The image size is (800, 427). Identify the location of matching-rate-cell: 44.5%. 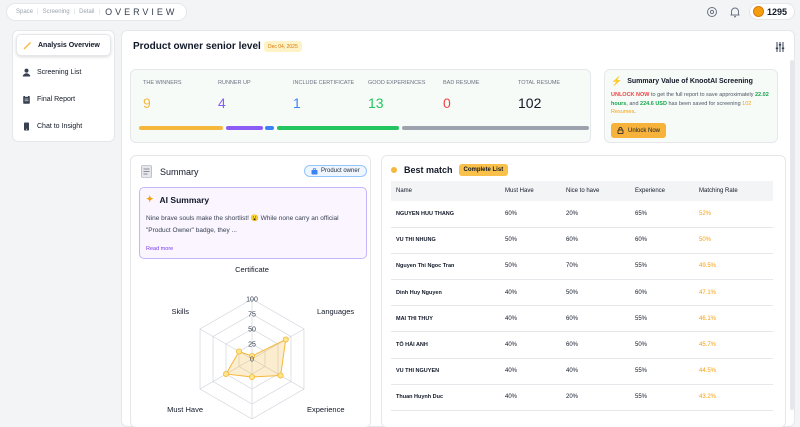
(733, 371).